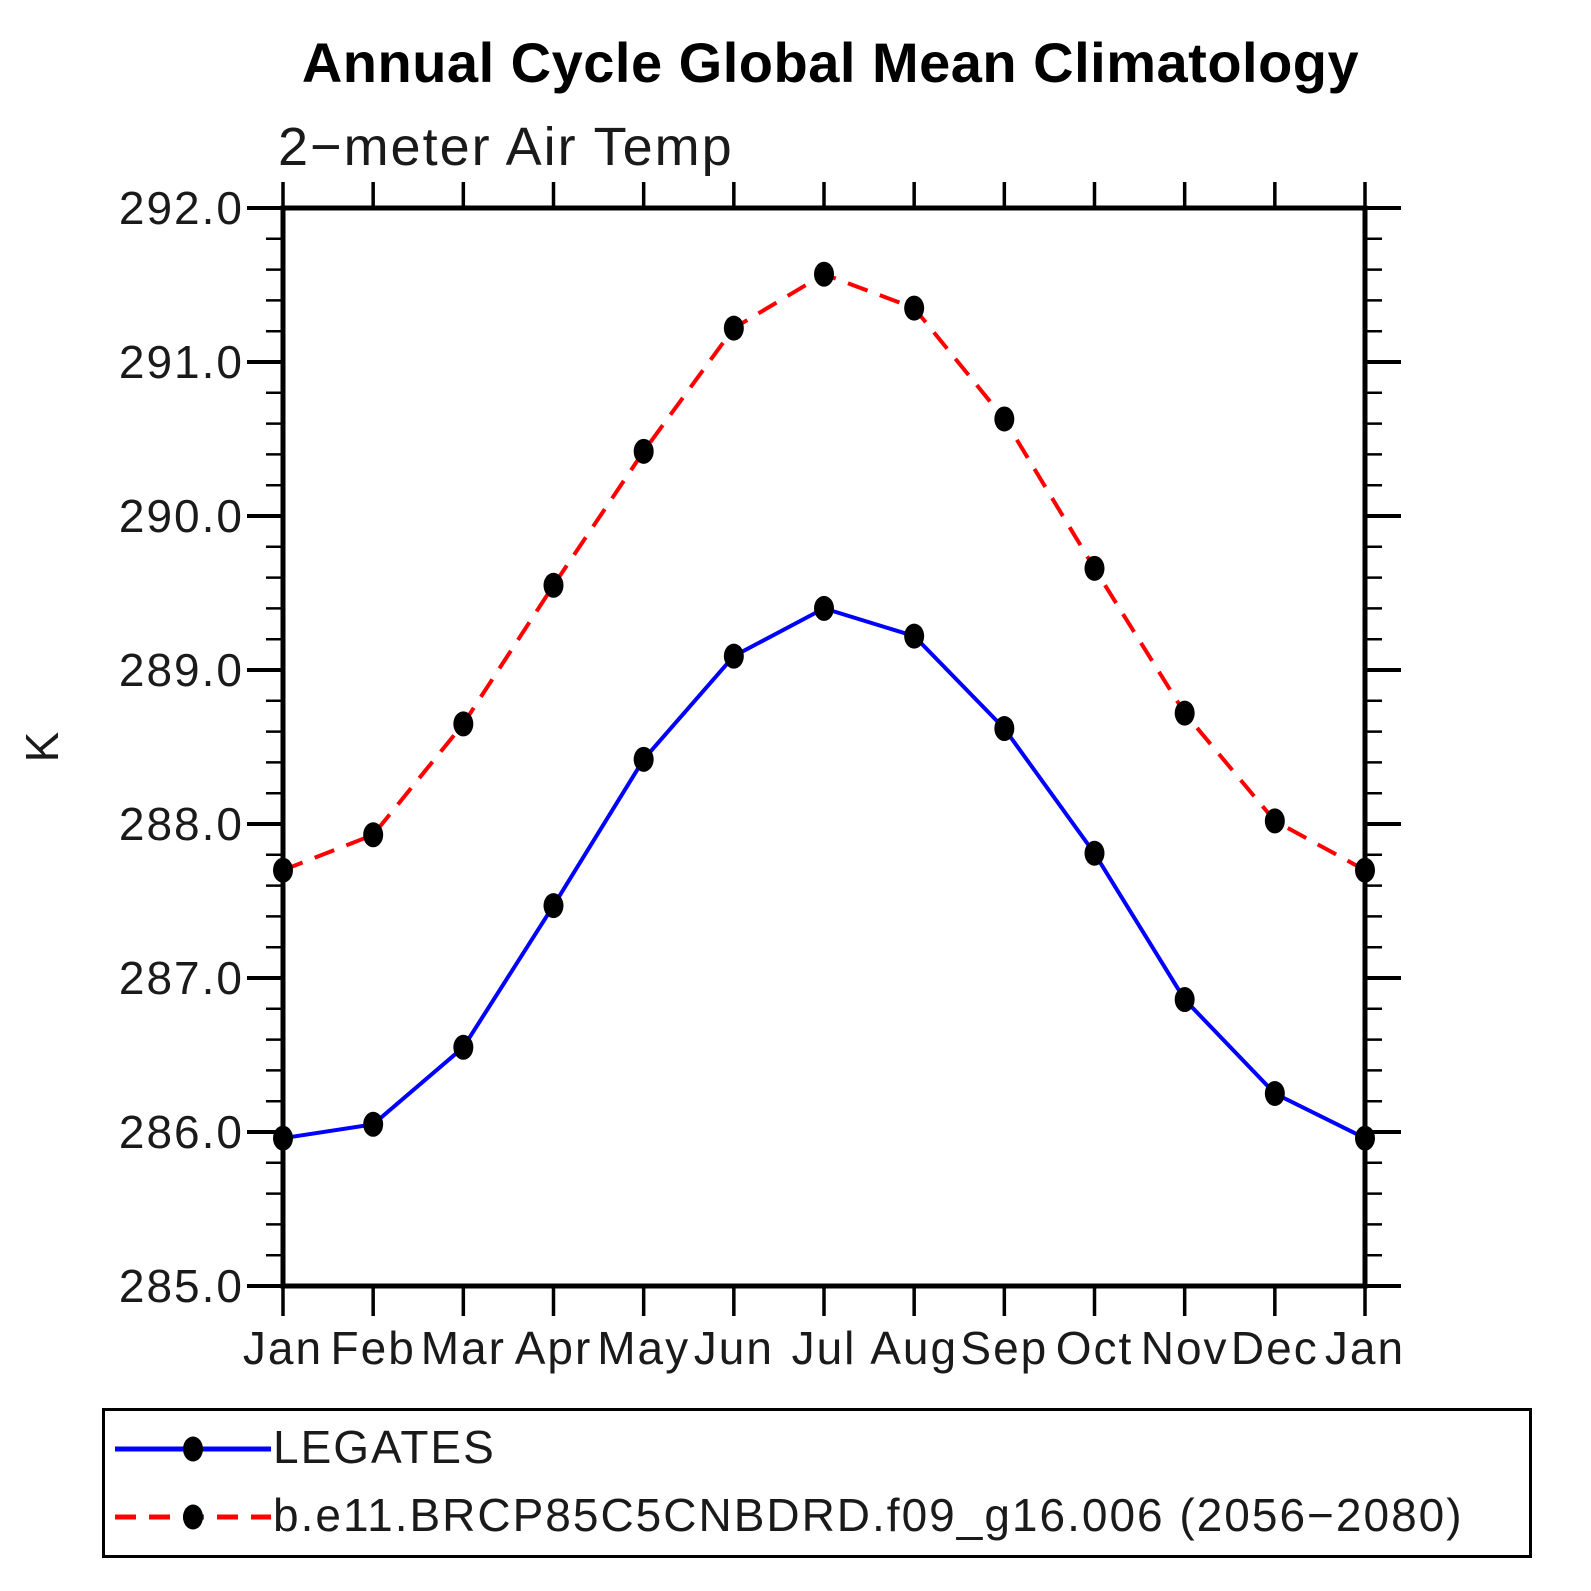 The image size is (1591, 1591). I want to click on x-axis-tick-label: Apr, so click(554, 1348).